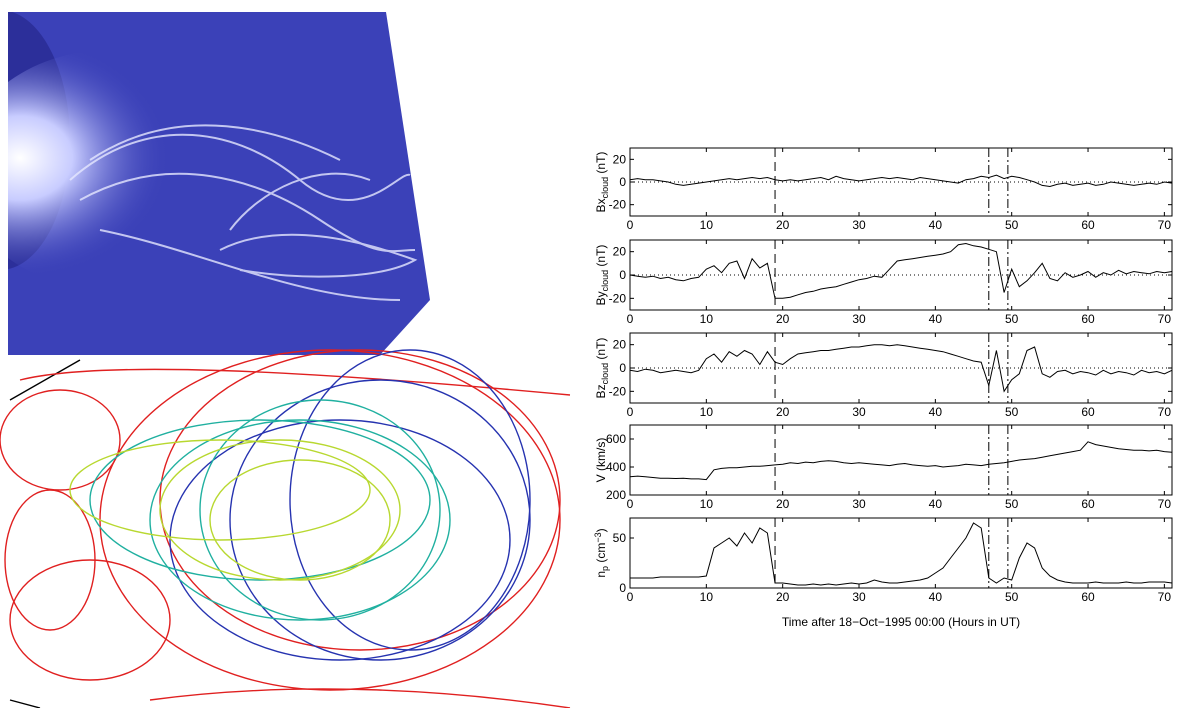 This screenshot has width=1182, height=708. I want to click on y-axis-label-part: V (km/s), so click(601, 460).